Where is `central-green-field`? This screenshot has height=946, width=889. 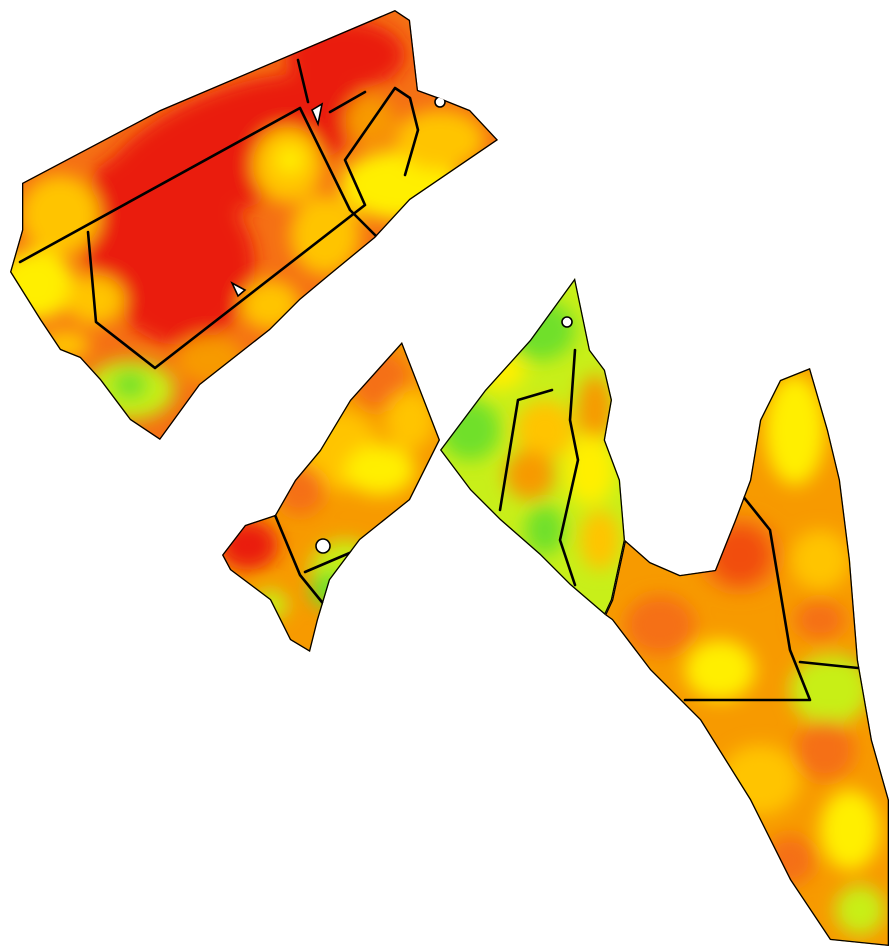
central-green-field is located at coordinates (532, 446).